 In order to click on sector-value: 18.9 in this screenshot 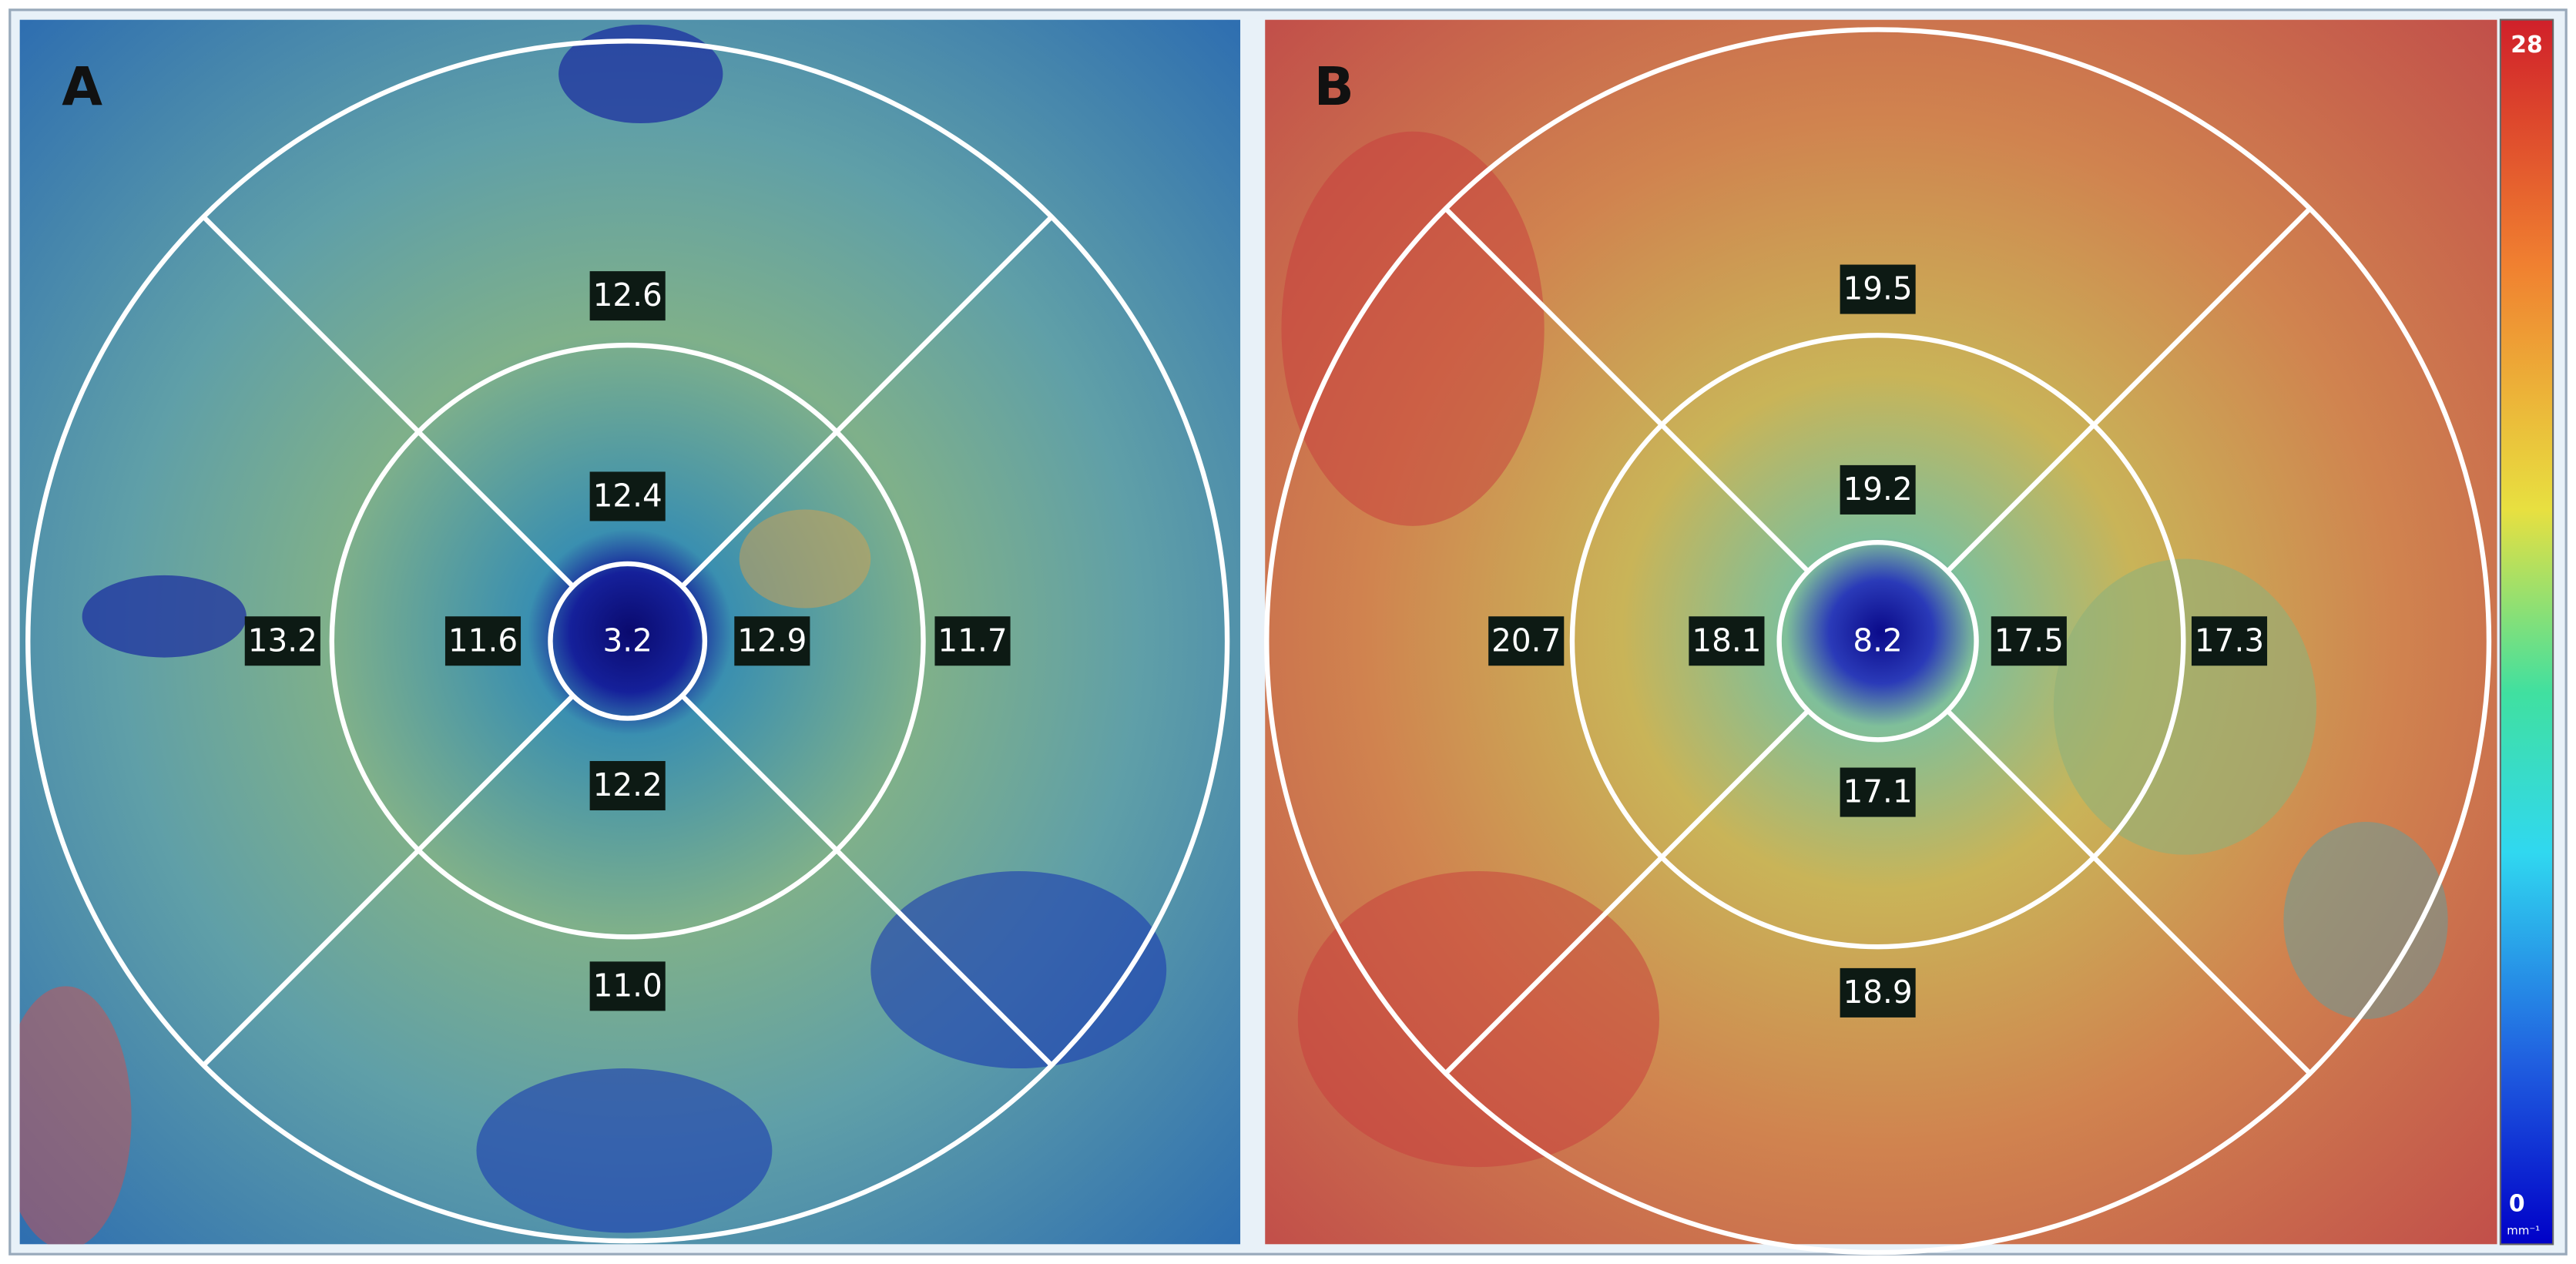, I will do `click(1878, 992)`.